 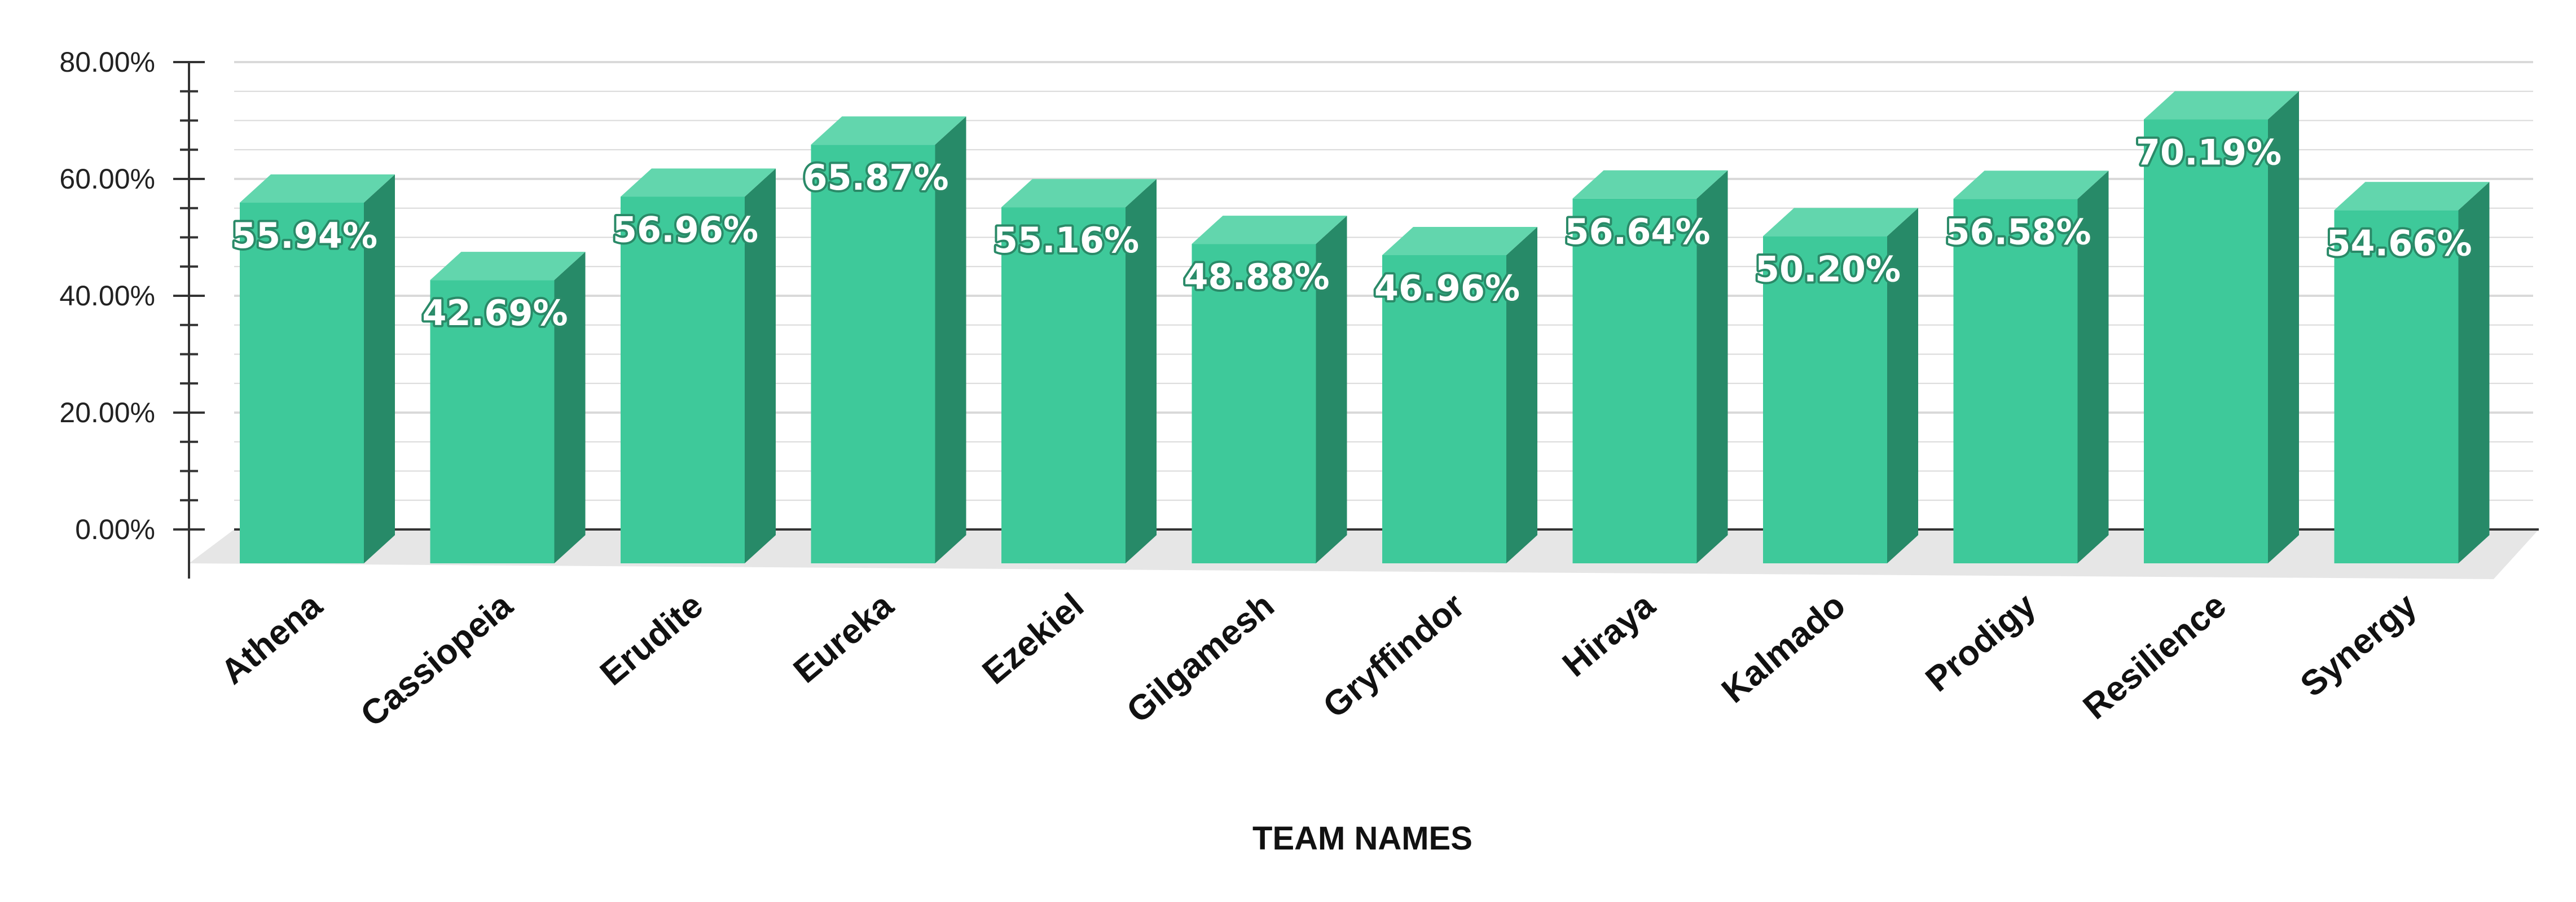 What do you see at coordinates (2358, 645) in the screenshot?
I see `x-tick-label: Synergy` at bounding box center [2358, 645].